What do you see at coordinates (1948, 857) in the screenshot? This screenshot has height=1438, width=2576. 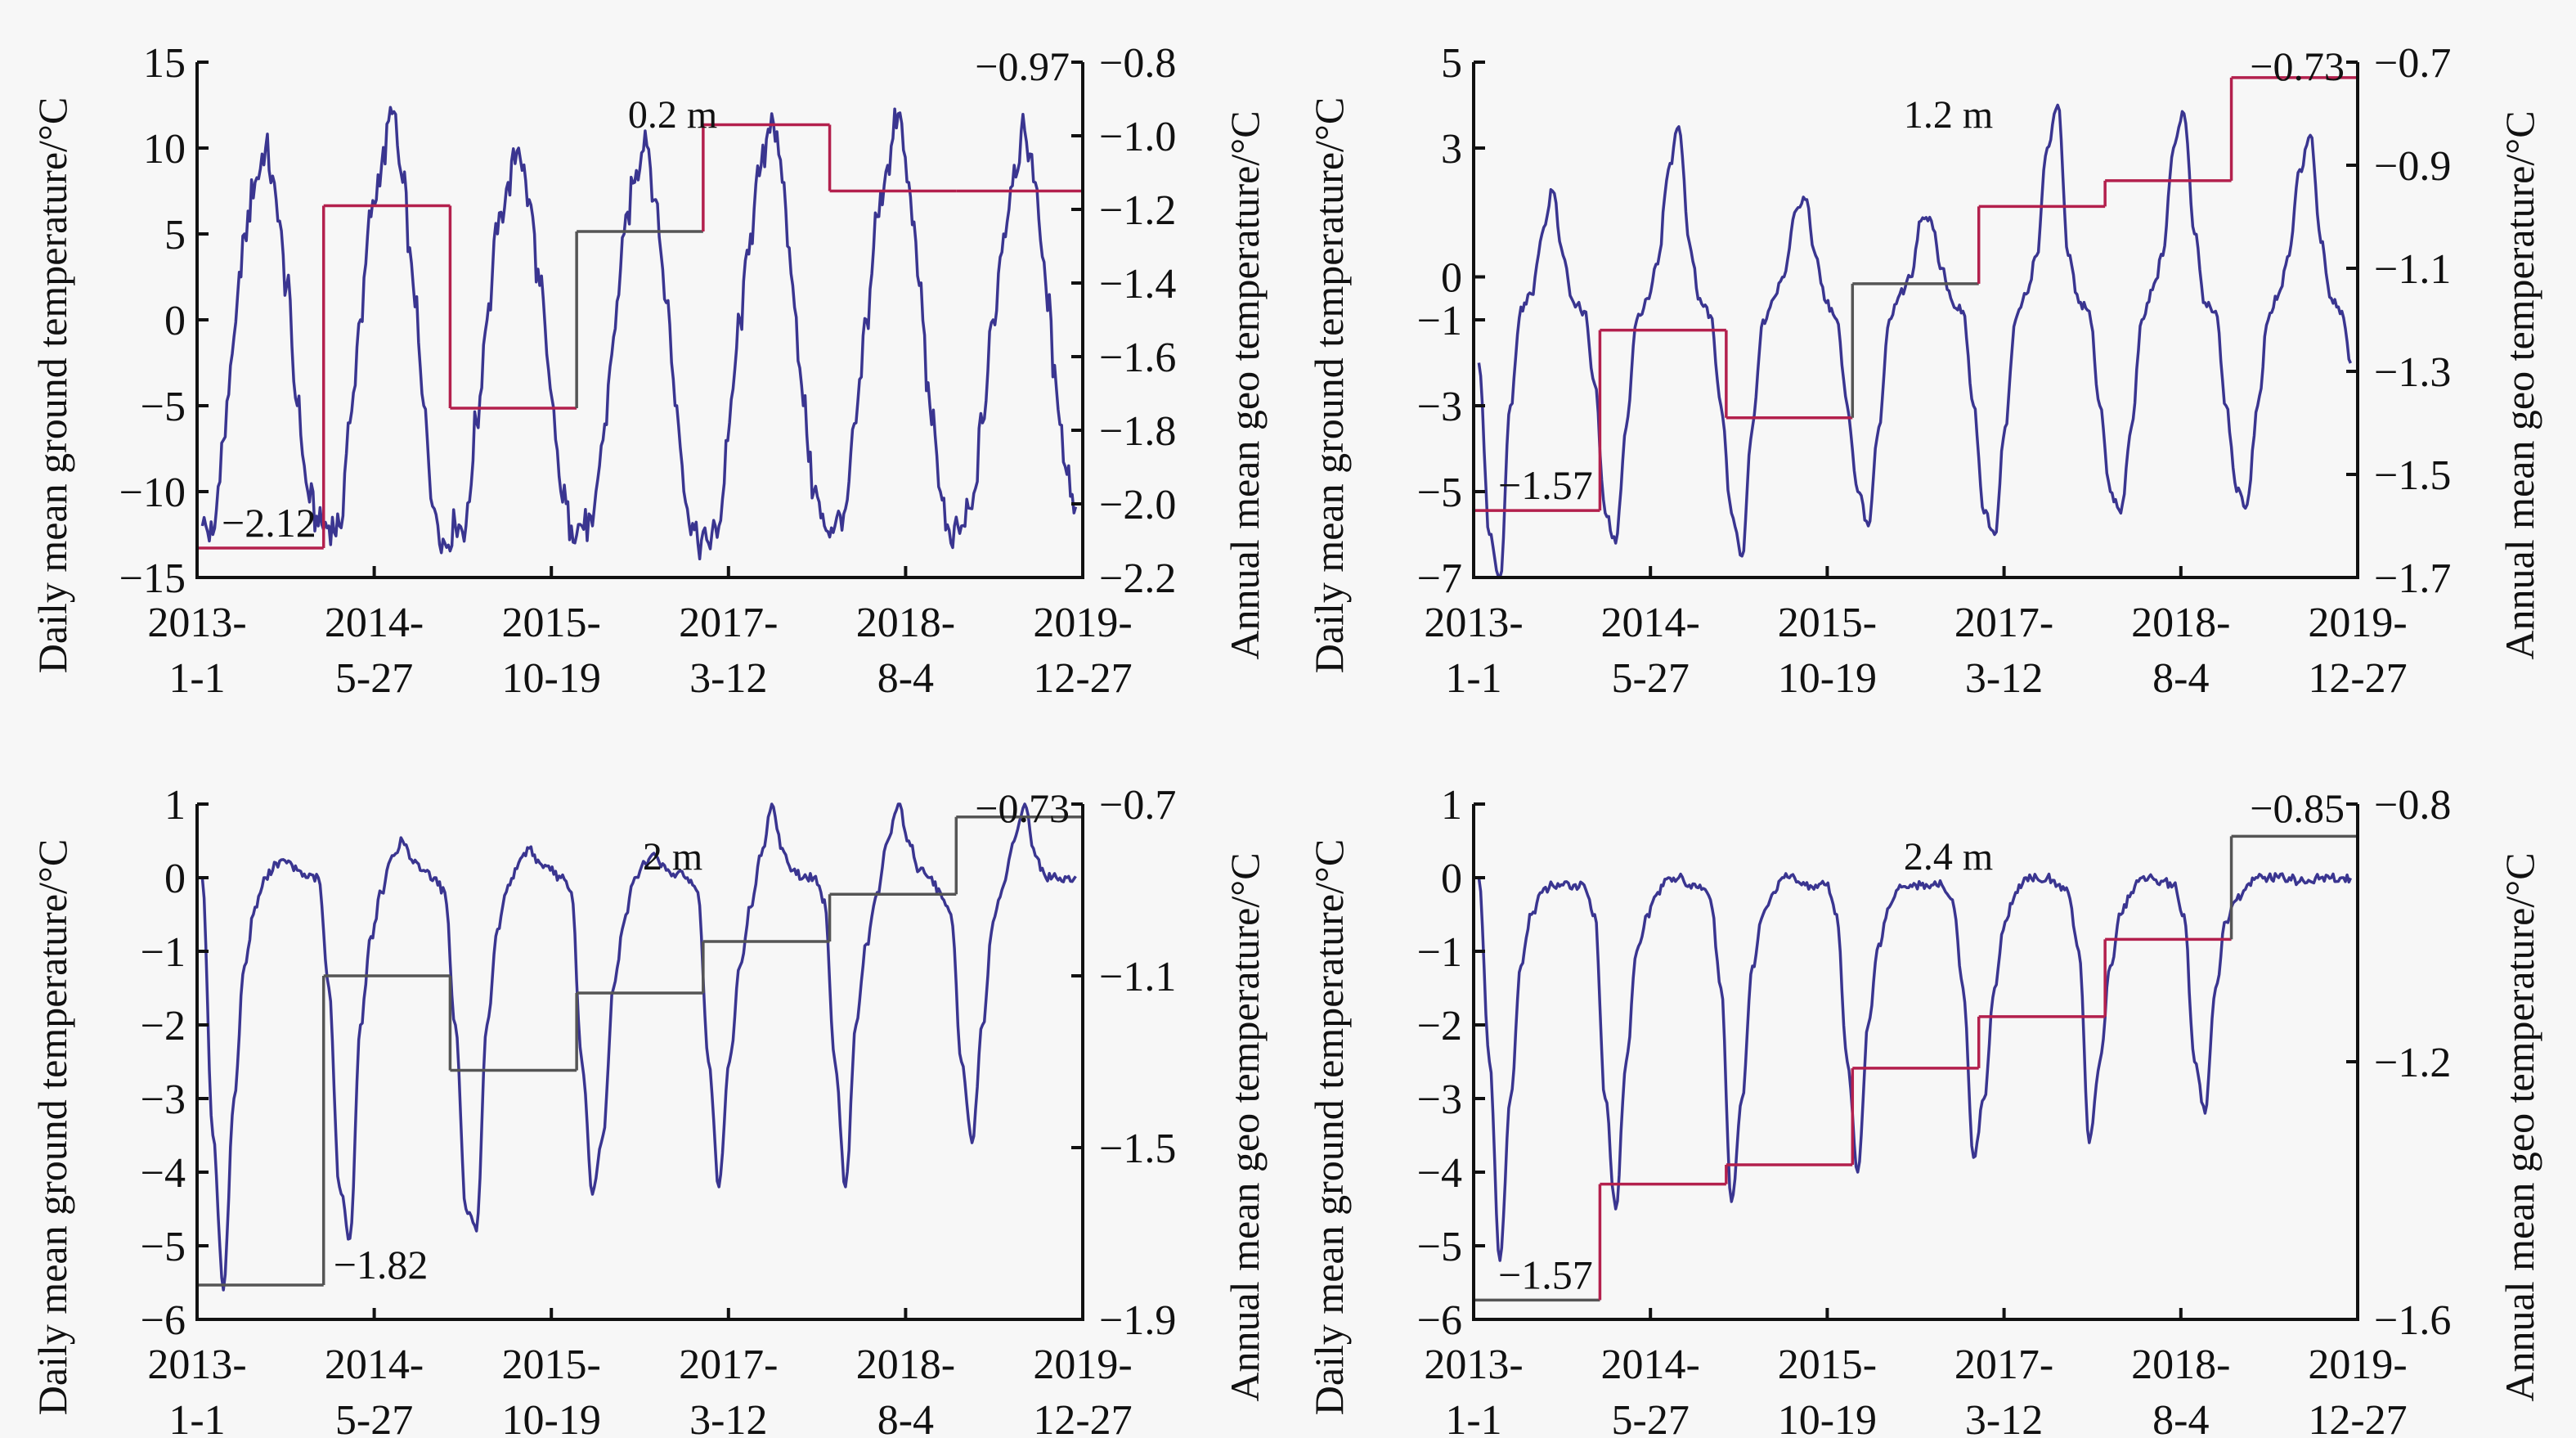 I see `panel-depth-title: 2.4 m` at bounding box center [1948, 857].